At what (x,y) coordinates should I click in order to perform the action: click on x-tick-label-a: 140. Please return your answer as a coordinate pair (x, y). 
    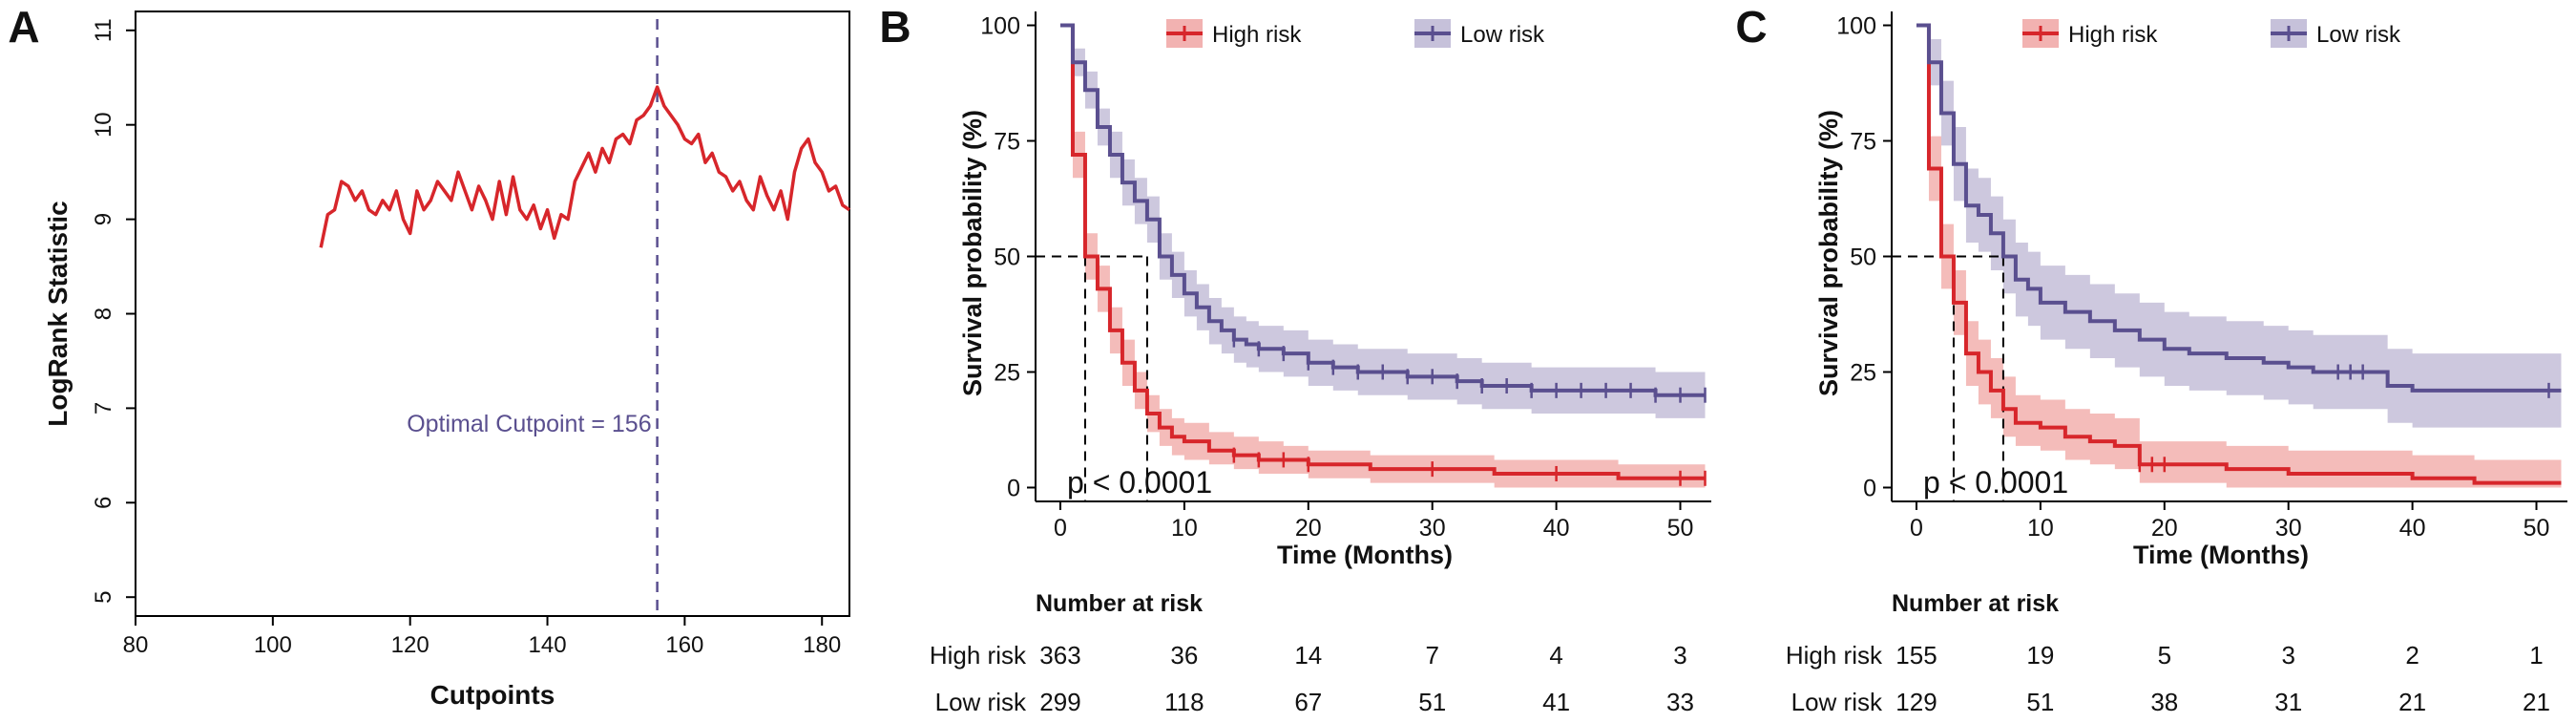
    Looking at the image, I should click on (548, 645).